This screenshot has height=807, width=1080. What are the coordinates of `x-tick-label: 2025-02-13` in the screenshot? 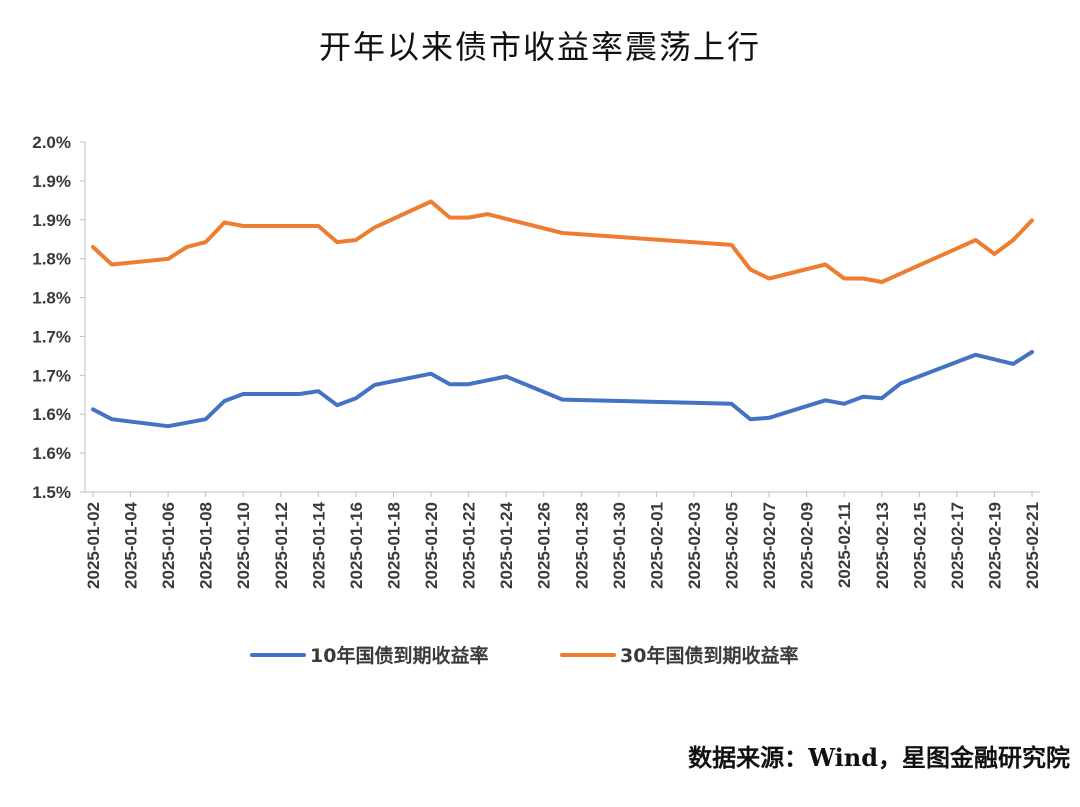 It's located at (882, 545).